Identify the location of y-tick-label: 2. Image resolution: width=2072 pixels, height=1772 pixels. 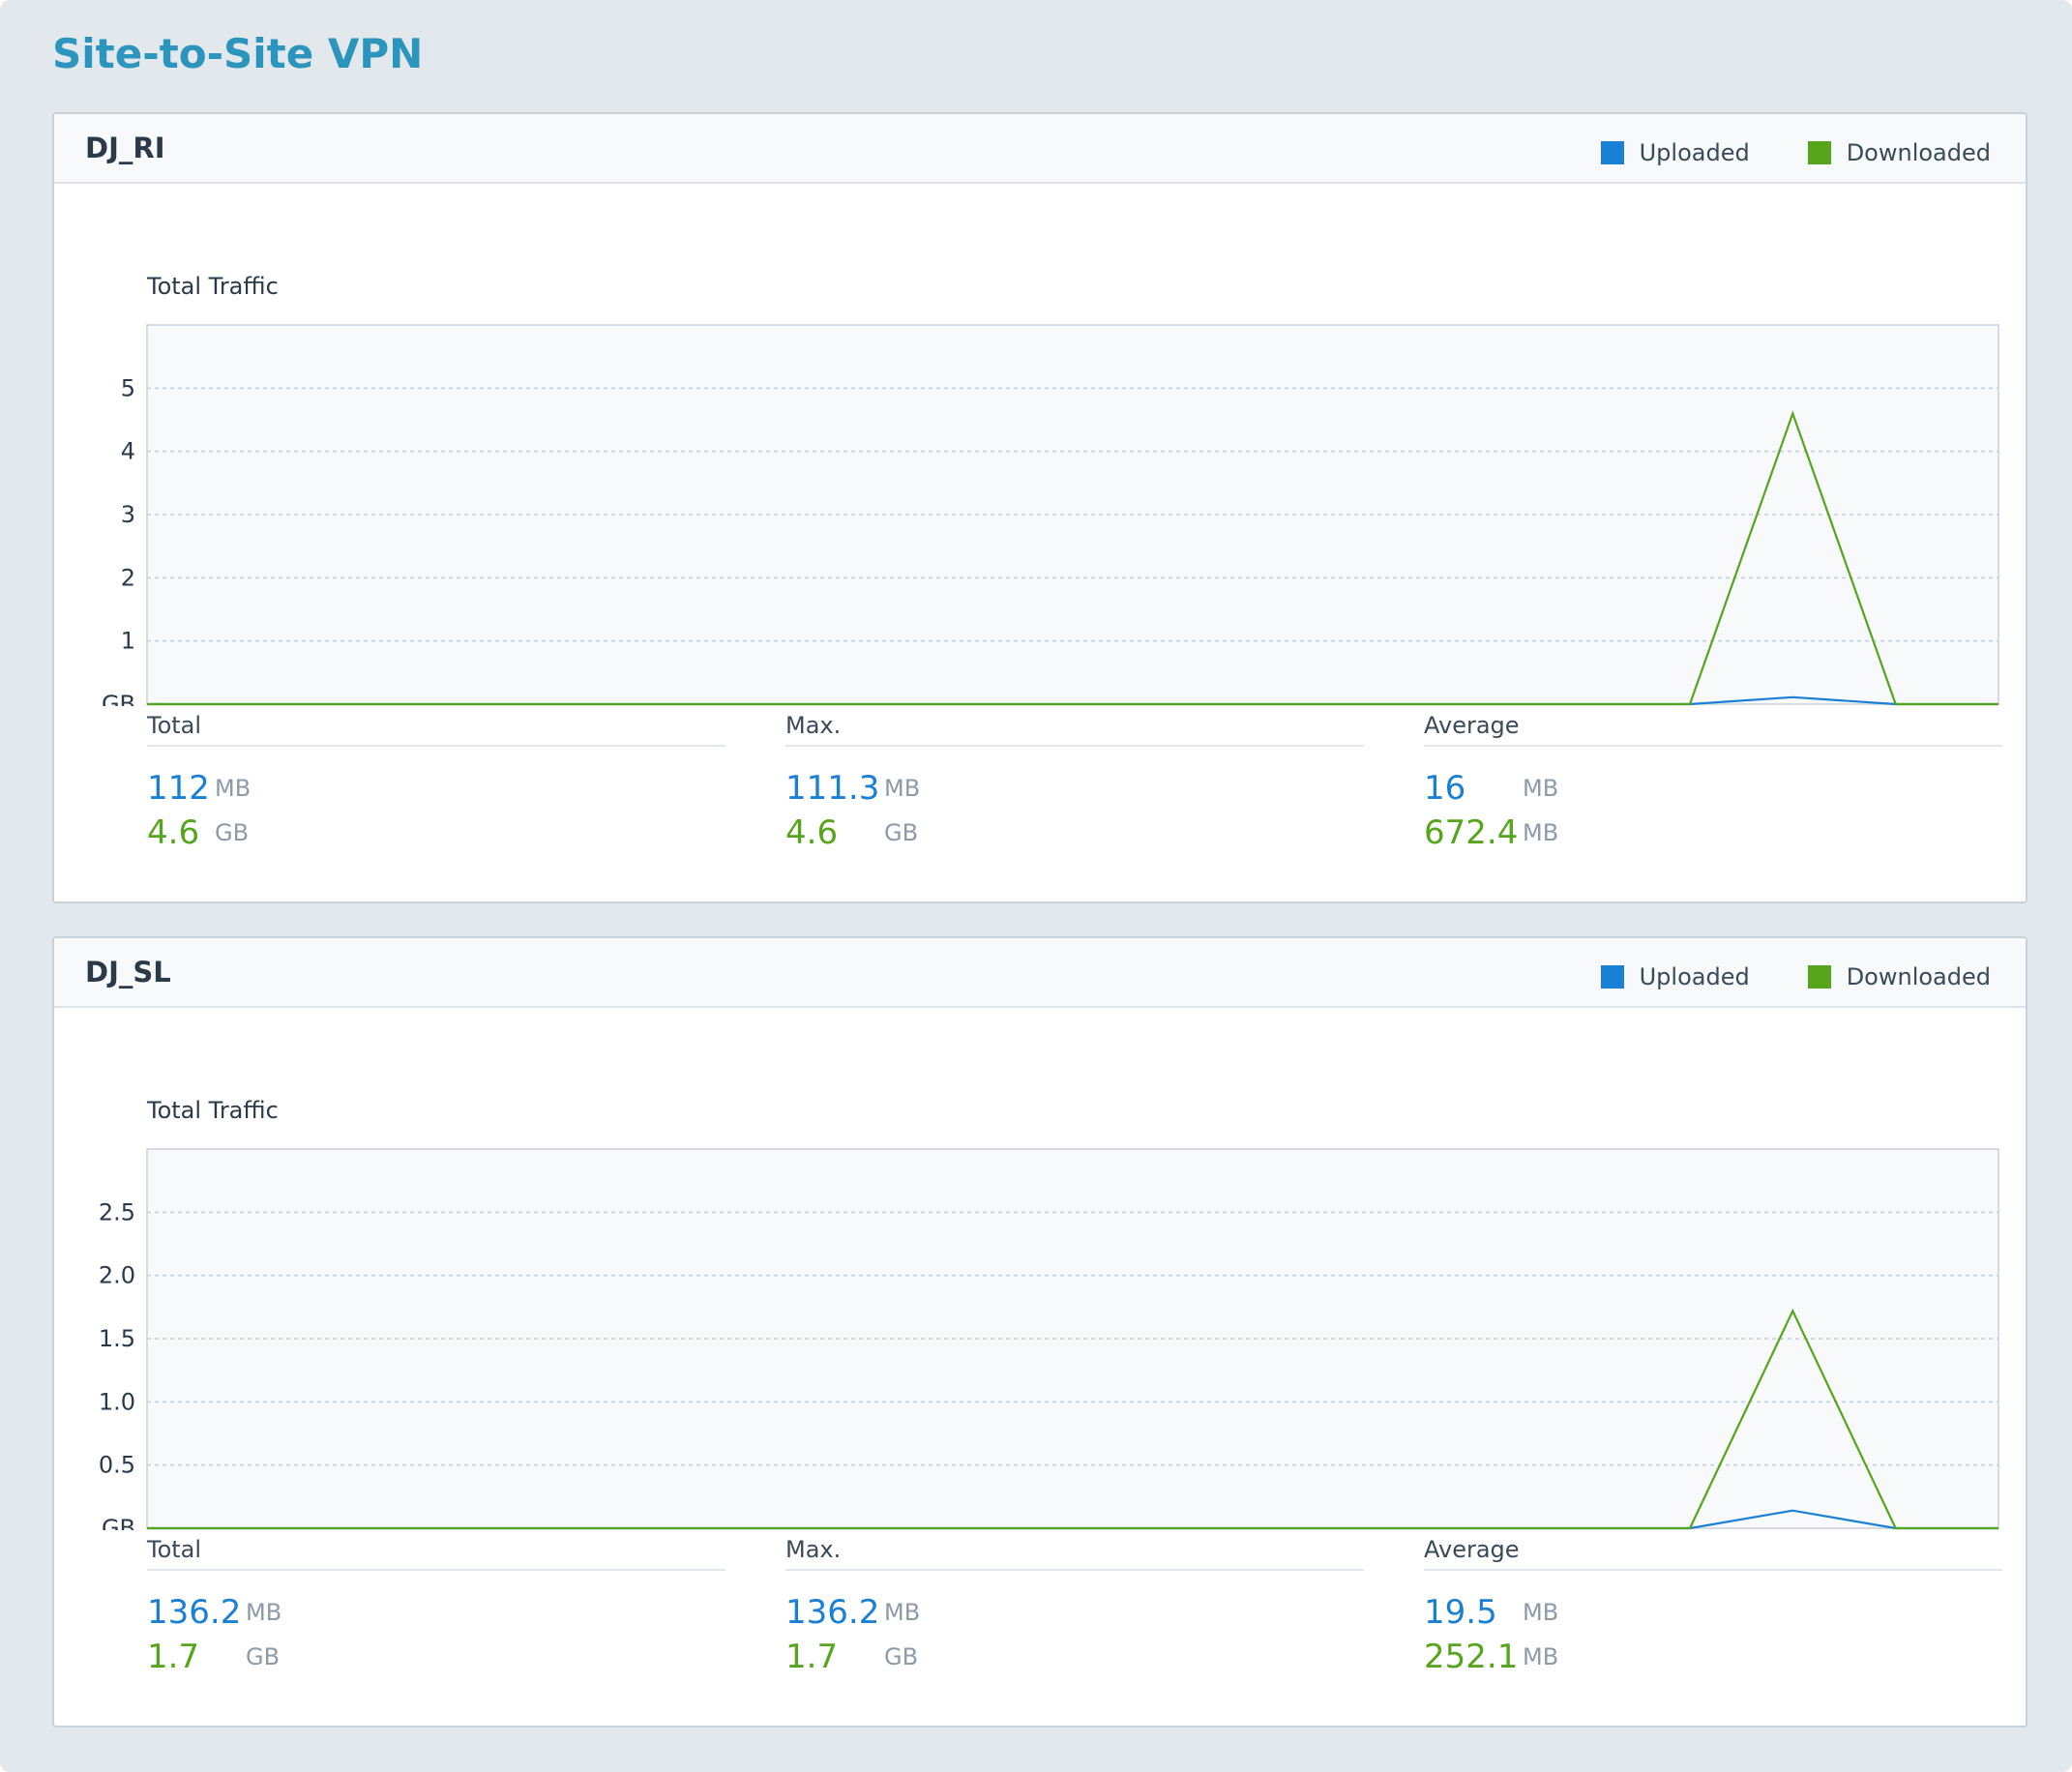
(128, 577).